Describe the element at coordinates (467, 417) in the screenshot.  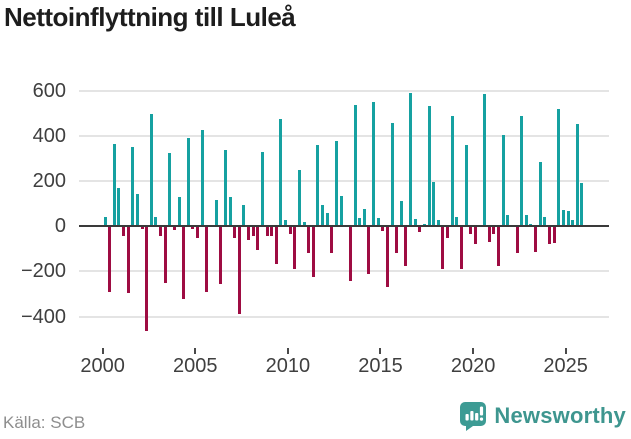
I see `logo-bar-small` at that location.